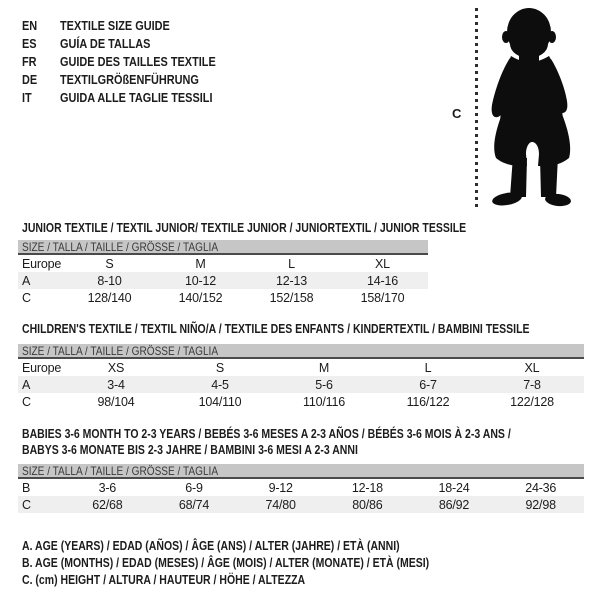 This screenshot has width=600, height=600. I want to click on language-row-es: ES GUÍA DE TALLAS, so click(133, 43).